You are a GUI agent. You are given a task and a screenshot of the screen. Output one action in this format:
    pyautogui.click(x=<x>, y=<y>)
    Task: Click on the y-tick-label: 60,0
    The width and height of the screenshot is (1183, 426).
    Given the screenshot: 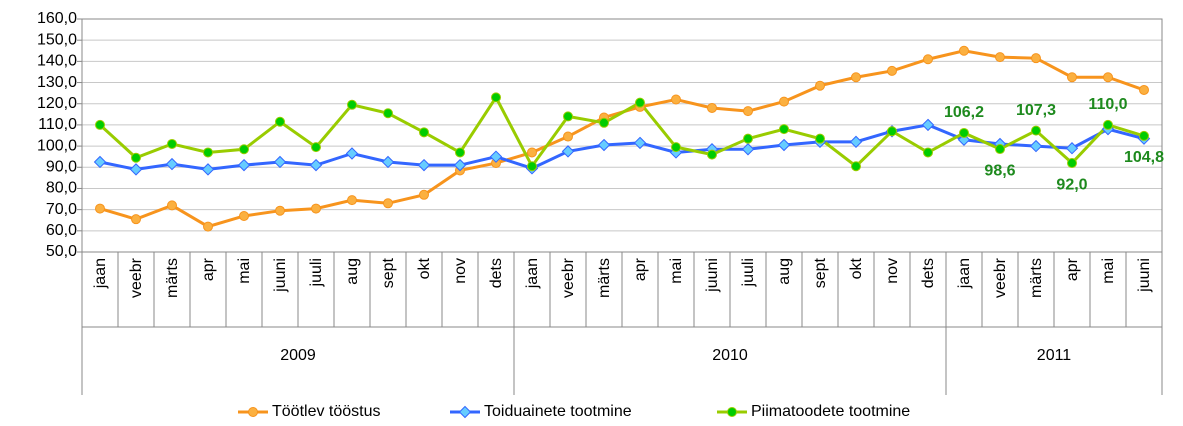 What is the action you would take?
    pyautogui.click(x=61, y=230)
    